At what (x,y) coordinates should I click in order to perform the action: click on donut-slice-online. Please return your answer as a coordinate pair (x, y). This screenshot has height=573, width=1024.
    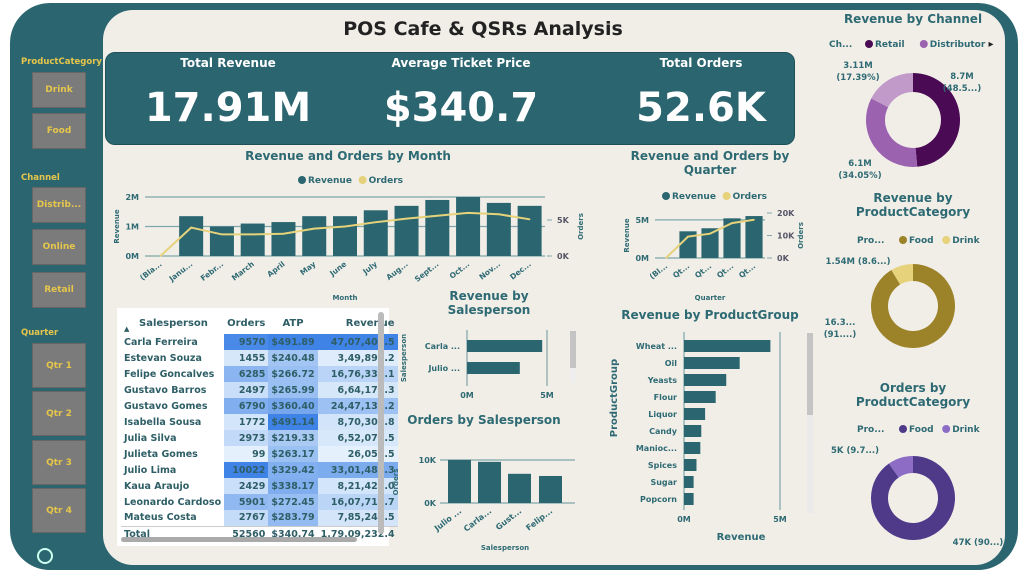
    Looking at the image, I should click on (892, 90).